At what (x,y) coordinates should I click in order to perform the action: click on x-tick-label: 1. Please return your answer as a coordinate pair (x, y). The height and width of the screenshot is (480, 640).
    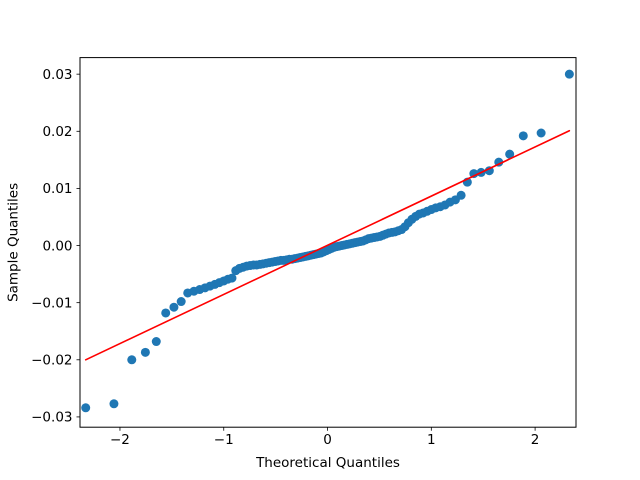
    Looking at the image, I should click on (431, 440).